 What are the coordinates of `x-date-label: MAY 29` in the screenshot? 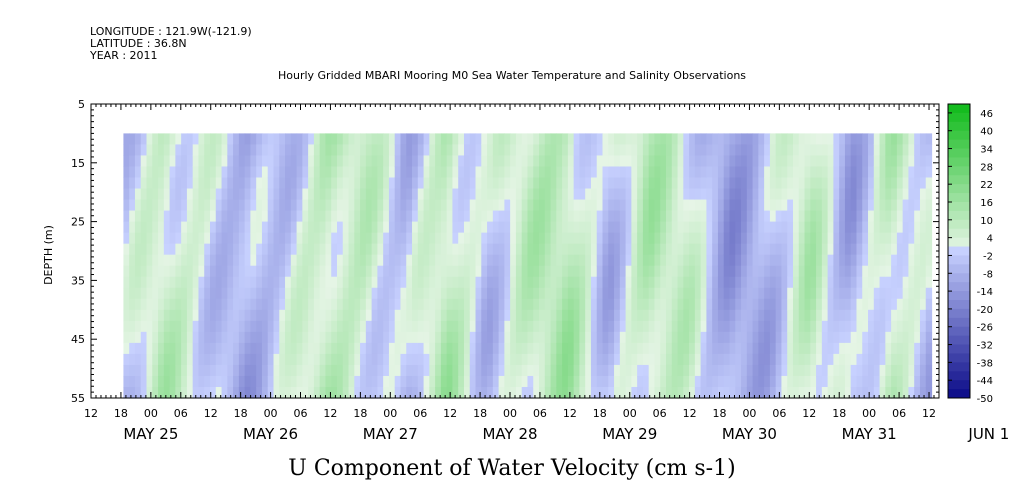 It's located at (629, 434).